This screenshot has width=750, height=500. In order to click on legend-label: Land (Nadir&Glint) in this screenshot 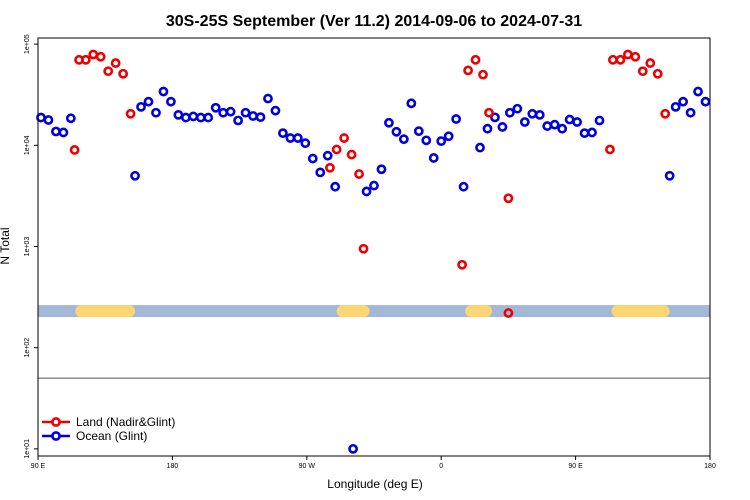, I will do `click(125, 422)`.